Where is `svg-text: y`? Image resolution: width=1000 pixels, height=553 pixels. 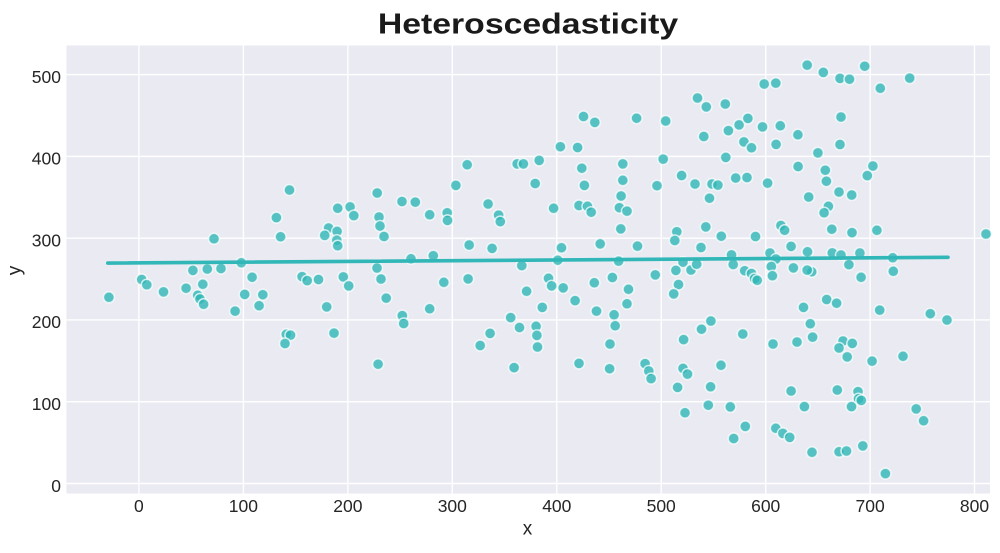 svg-text: y is located at coordinates (15, 270).